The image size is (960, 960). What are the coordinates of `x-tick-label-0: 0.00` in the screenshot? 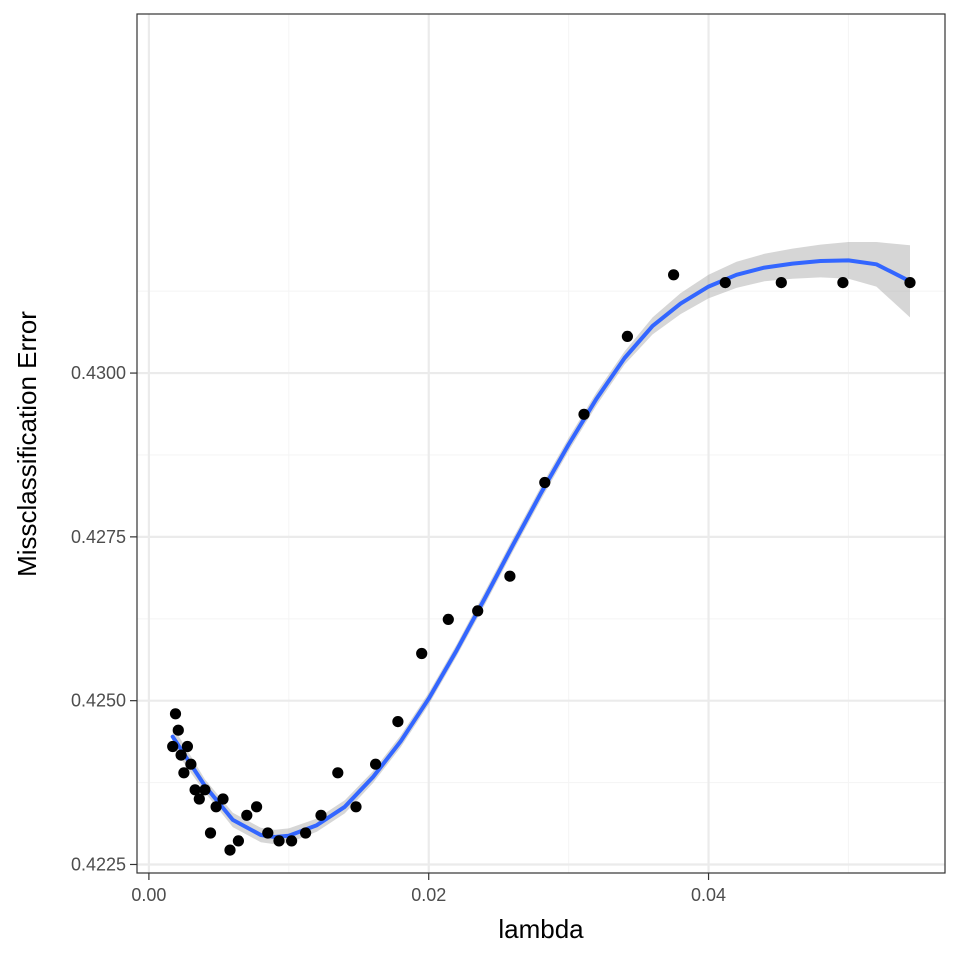 It's located at (148, 895).